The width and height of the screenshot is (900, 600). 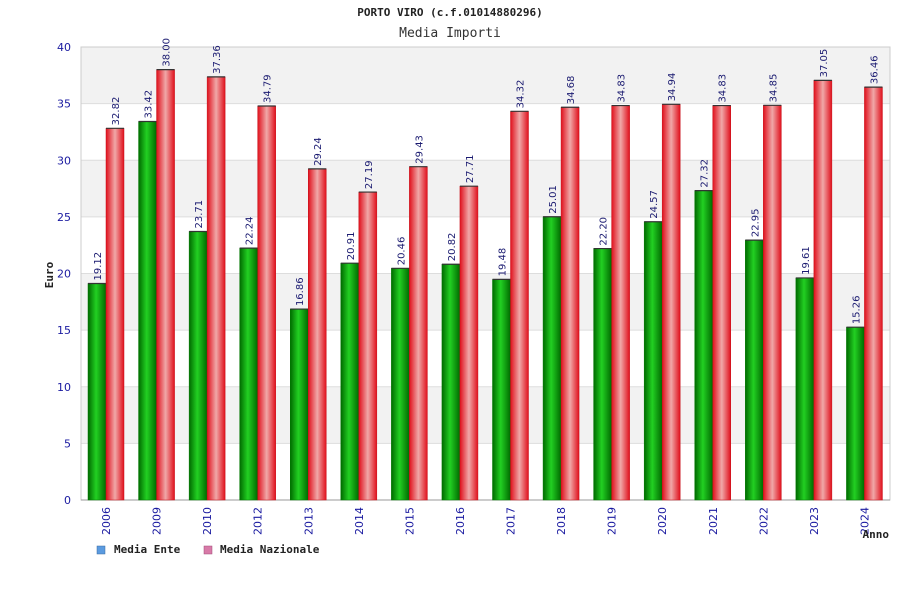 I want to click on value-label-media-nazionale-2024: 36.46, so click(x=874, y=69).